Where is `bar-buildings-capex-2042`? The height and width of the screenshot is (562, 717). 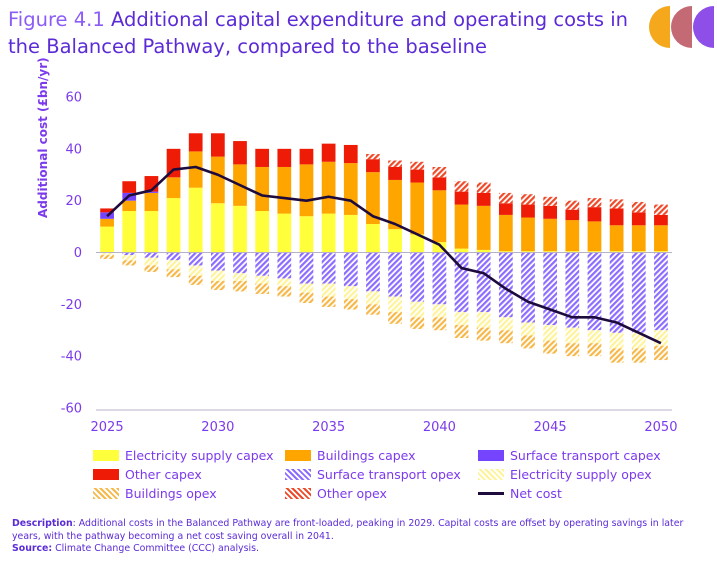
bar-buildings-capex-2042 is located at coordinates (483, 227).